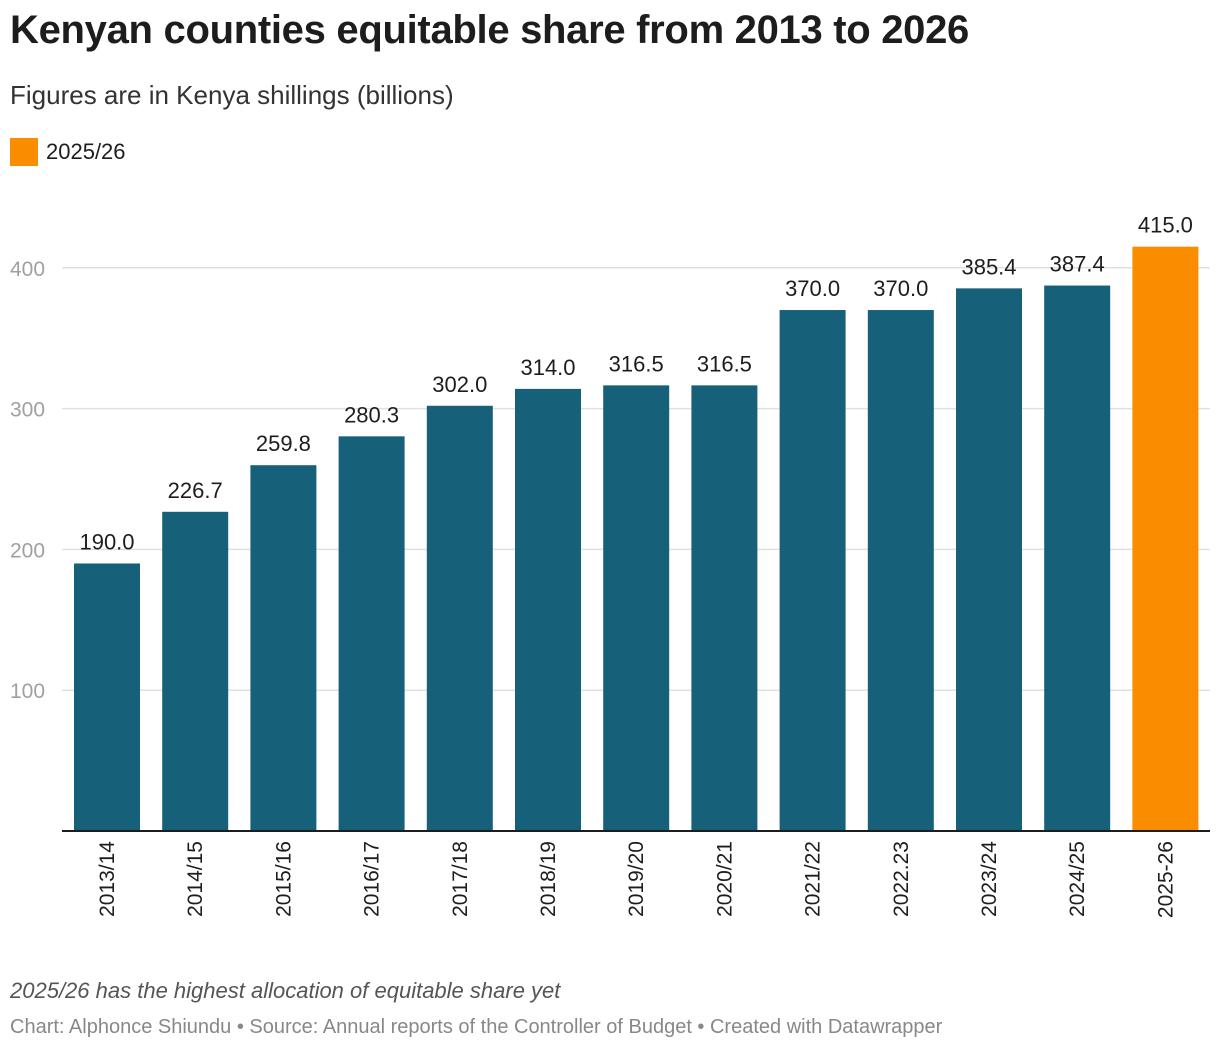 This screenshot has width=1220, height=1054. Describe the element at coordinates (988, 266) in the screenshot. I see `value-label-2023/24: 385.4` at that location.